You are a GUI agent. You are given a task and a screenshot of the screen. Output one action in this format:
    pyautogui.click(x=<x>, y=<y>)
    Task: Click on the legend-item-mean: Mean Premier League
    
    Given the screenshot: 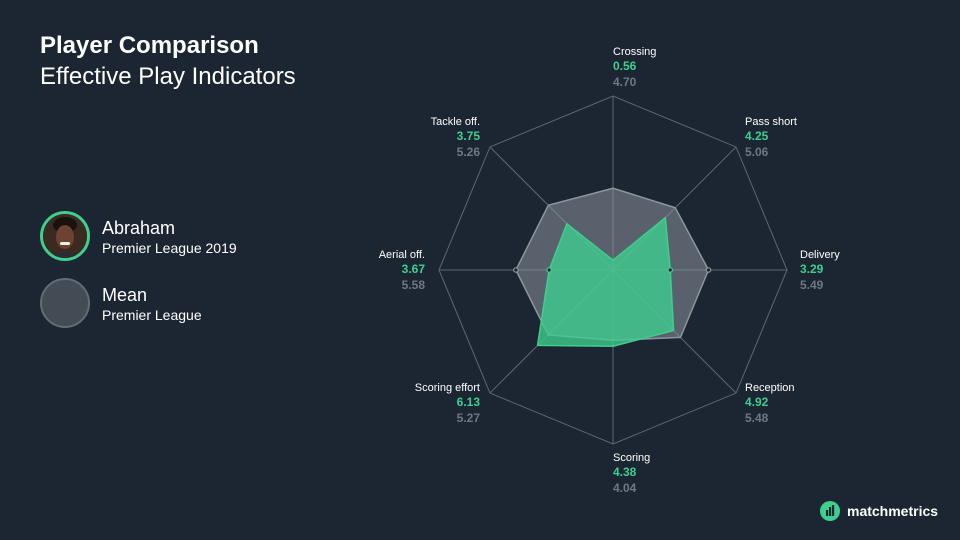 What is the action you would take?
    pyautogui.click(x=180, y=303)
    